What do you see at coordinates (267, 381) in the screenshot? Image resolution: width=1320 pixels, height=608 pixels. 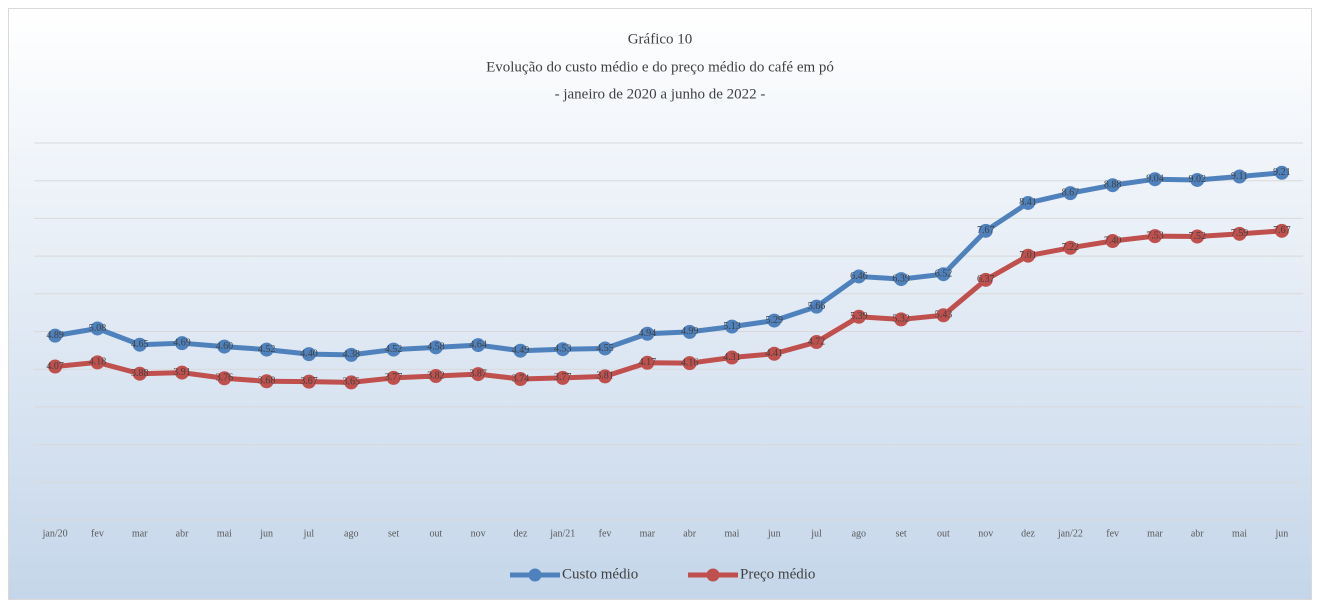 I see `data-label: 3.68` at bounding box center [267, 381].